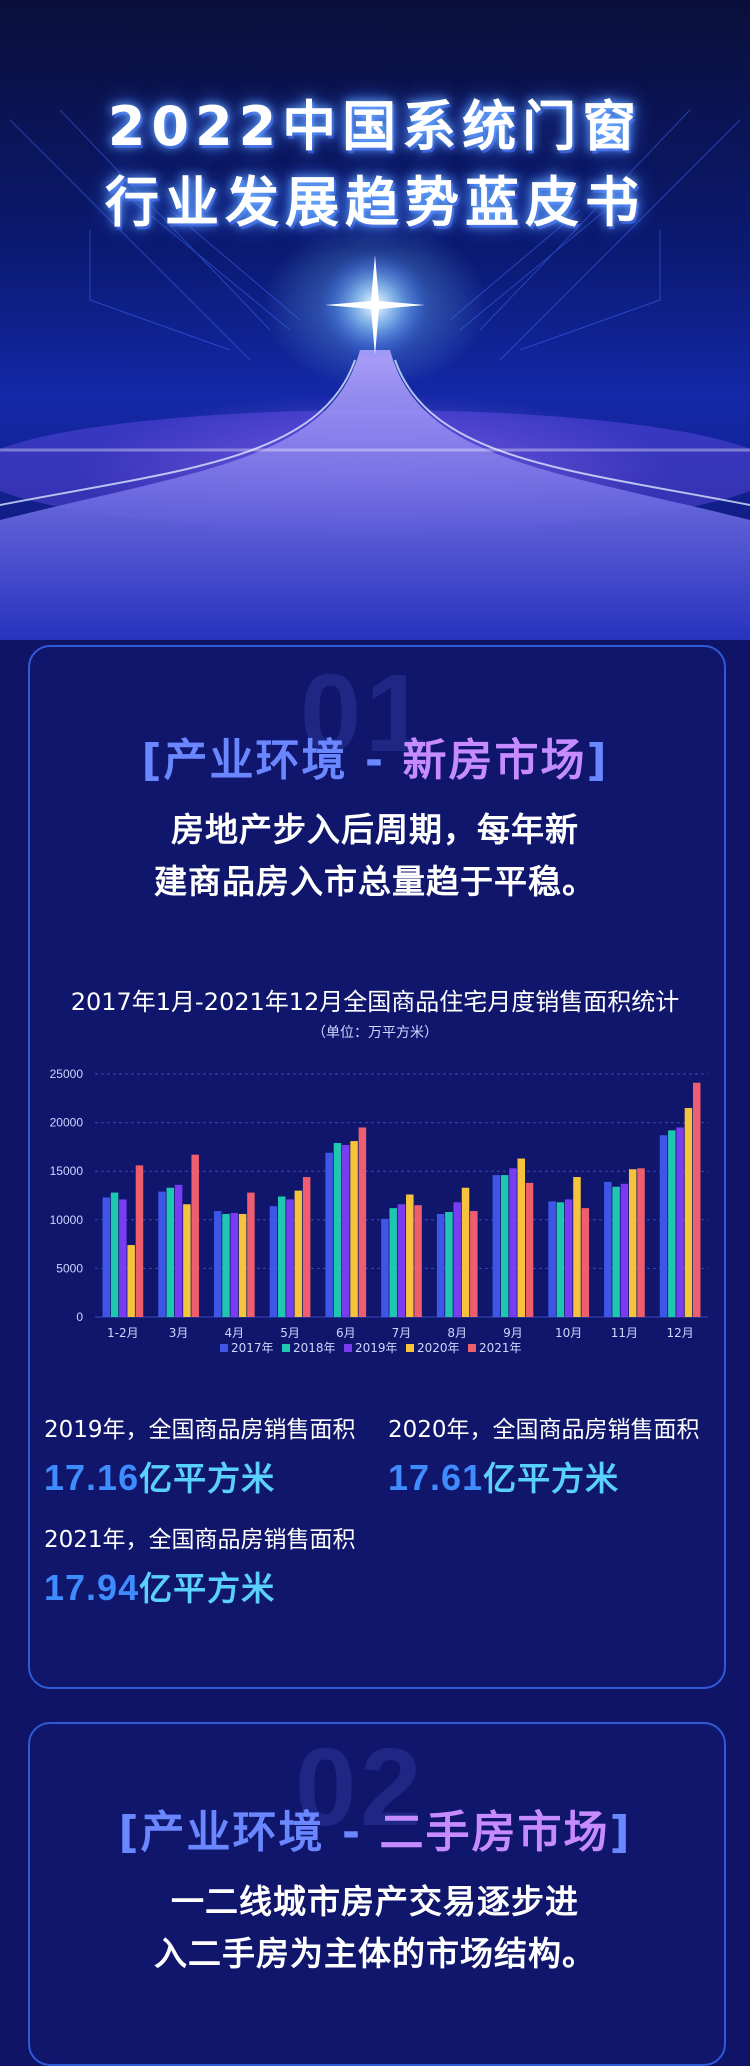 The width and height of the screenshot is (750, 2066). I want to click on x-tick-label: 4月, so click(234, 1333).